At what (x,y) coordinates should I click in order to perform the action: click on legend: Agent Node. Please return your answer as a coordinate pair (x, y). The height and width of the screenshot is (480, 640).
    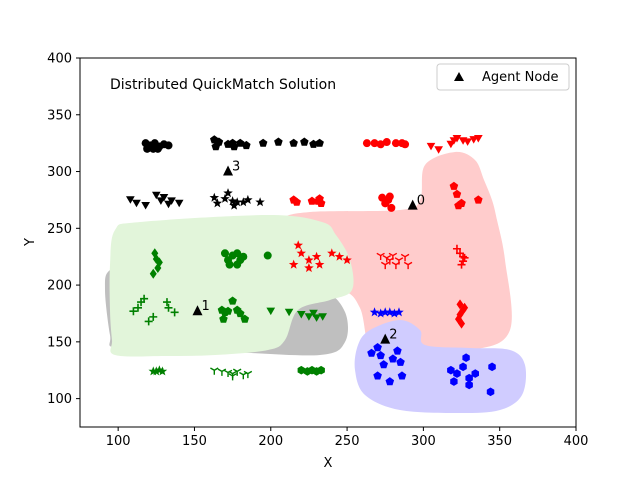
    Looking at the image, I should click on (503, 77).